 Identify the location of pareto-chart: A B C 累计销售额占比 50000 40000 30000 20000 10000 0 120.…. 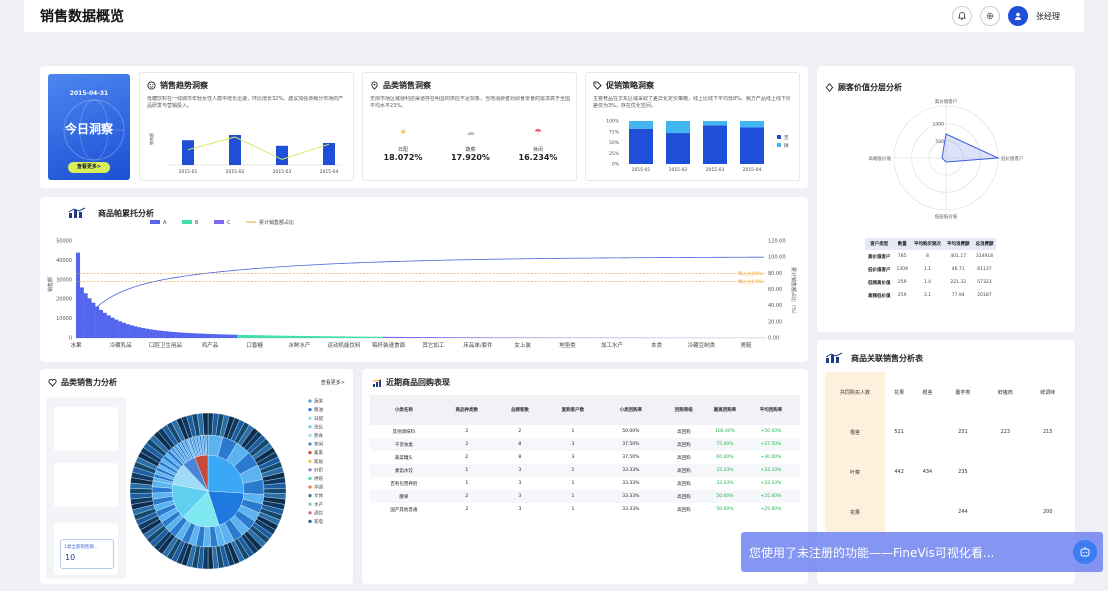
(422, 284).